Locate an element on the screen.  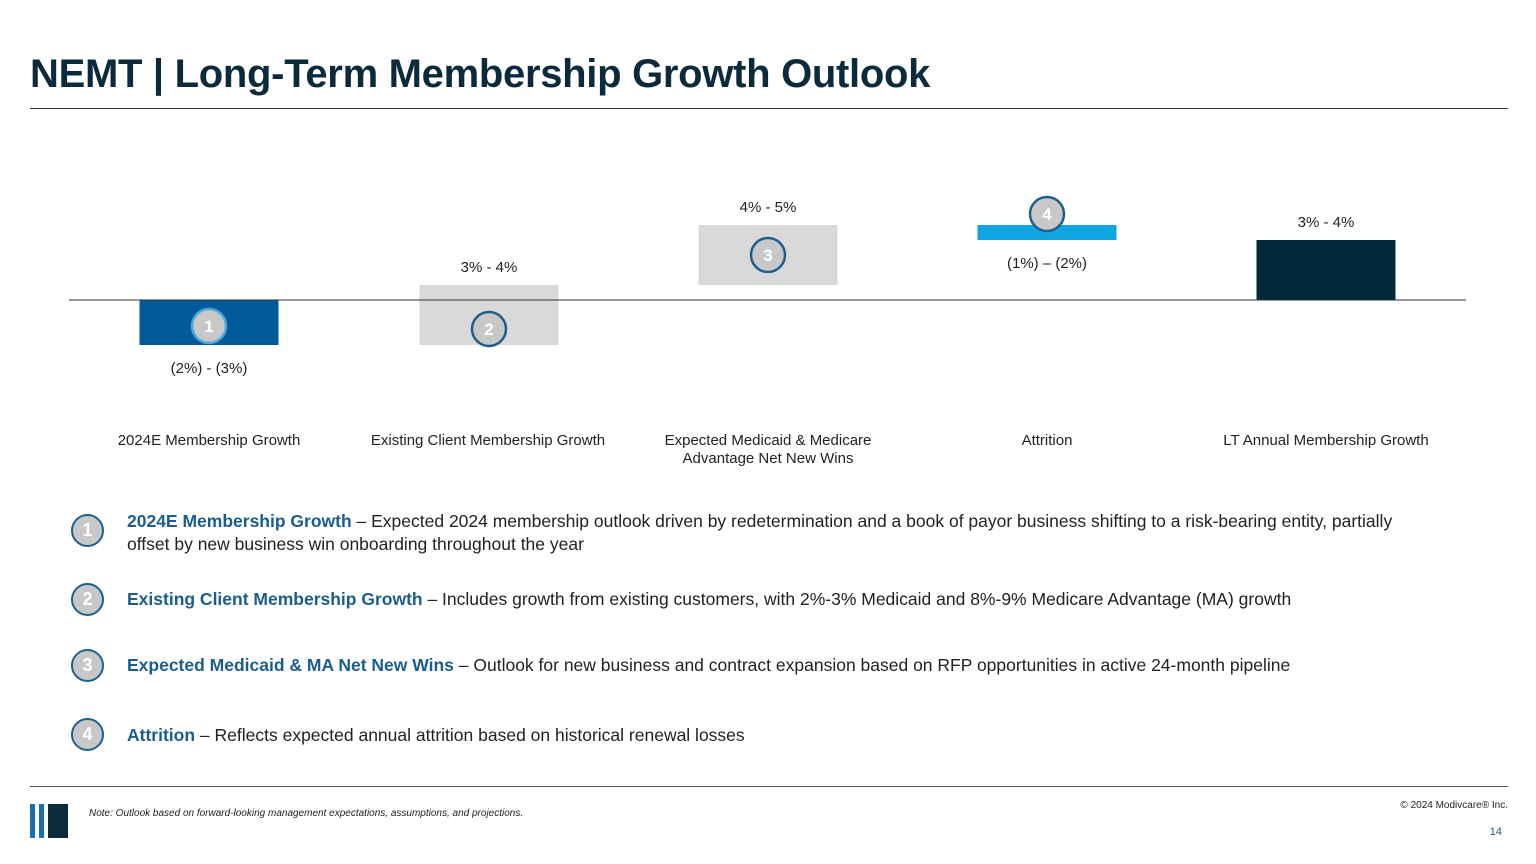
callout-heading-4: Attrition is located at coordinates (161, 735).